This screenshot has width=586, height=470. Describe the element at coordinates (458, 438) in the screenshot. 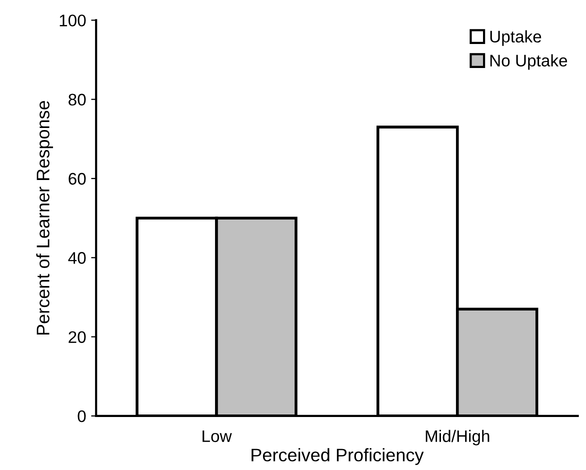

I see `x-tick-label: Mid/High` at that location.